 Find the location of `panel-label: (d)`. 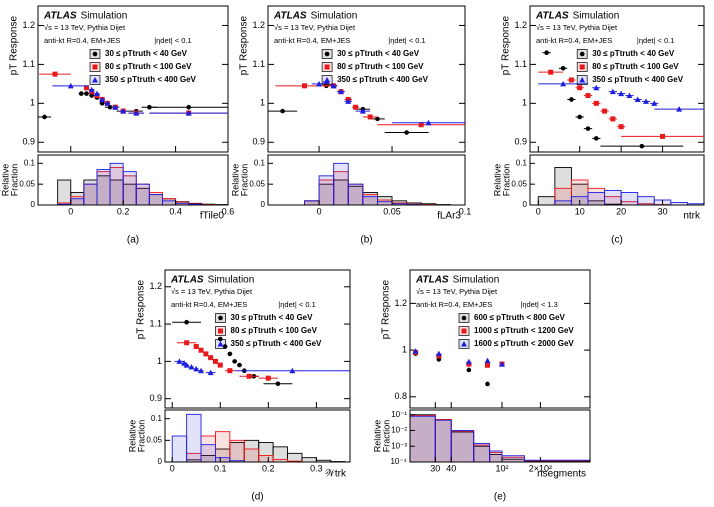

panel-label: (d) is located at coordinates (257, 497).